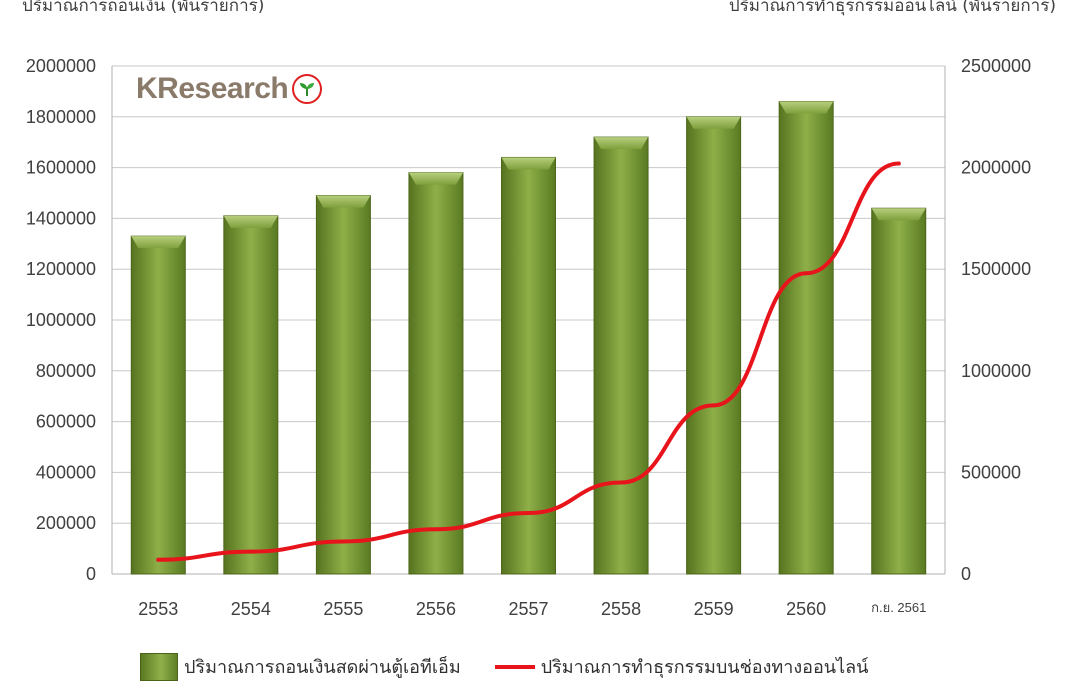 This screenshot has height=700, width=1090. I want to click on legend-bar-label: ปริมาณการถอนเงินสดผ่านตู้เอทีเอ็ม, so click(322, 667).